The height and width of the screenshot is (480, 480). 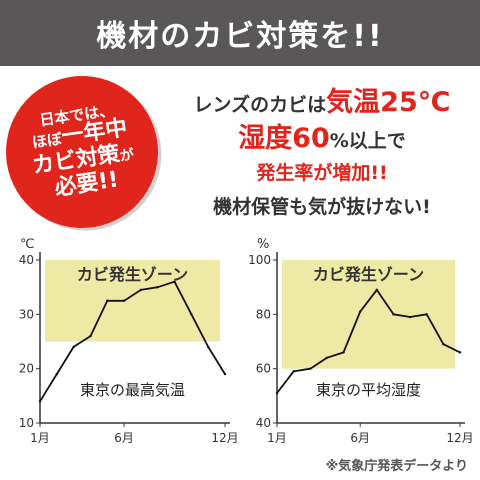 I want to click on temp-series-line, so click(x=132, y=341).